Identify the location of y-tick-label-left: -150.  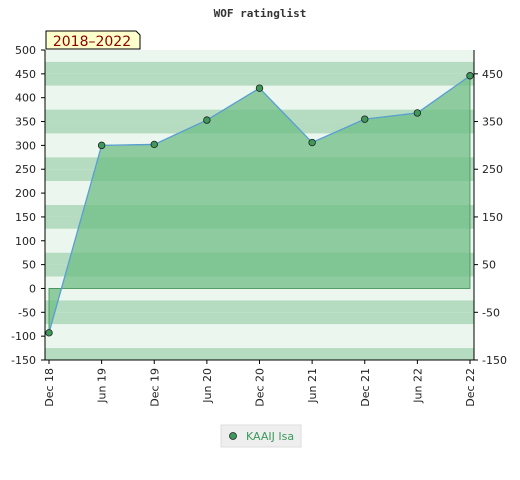
(23, 360).